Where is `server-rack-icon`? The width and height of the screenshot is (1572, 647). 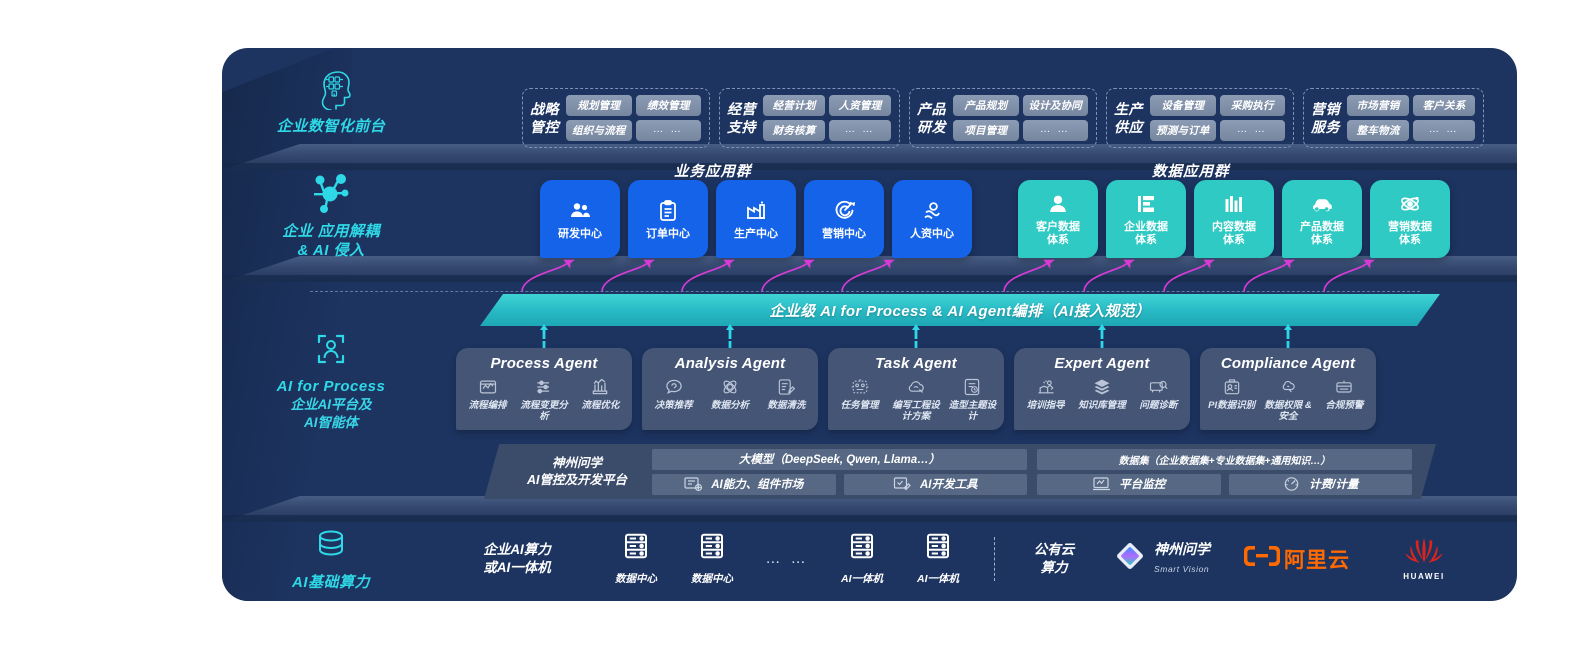 server-rack-icon is located at coordinates (712, 548).